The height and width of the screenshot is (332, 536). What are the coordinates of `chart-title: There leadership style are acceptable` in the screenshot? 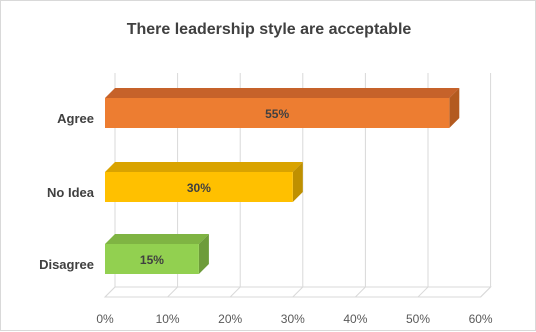 It's located at (269, 29).